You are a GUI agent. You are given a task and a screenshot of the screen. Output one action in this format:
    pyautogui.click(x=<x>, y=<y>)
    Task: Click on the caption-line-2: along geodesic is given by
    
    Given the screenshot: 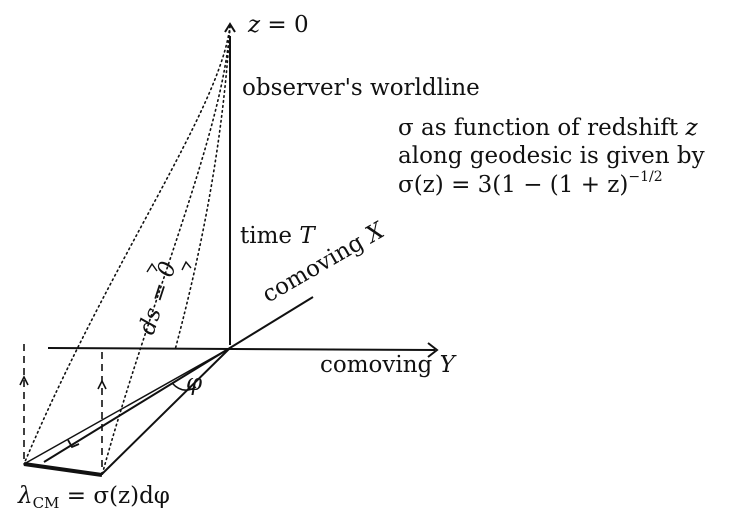 What is the action you would take?
    pyautogui.click(x=551, y=156)
    